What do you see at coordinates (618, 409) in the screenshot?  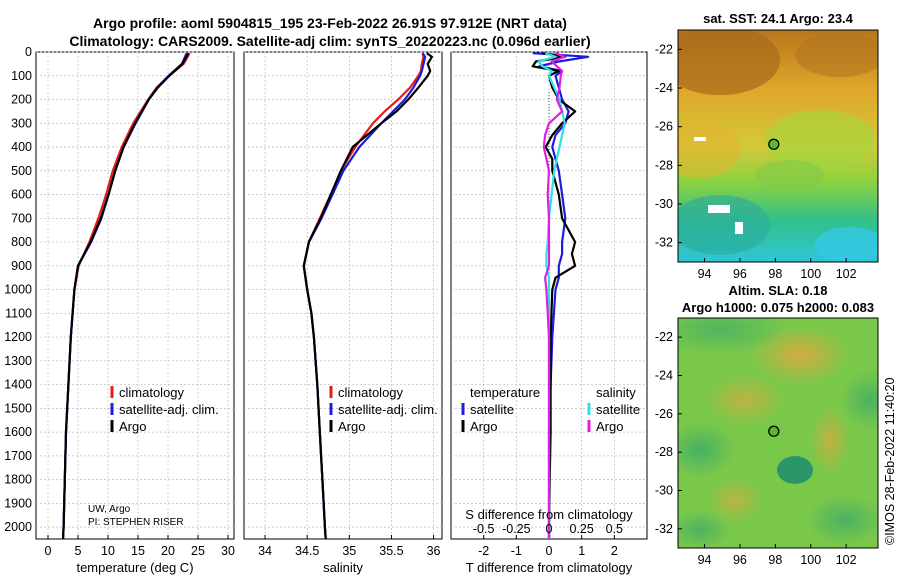 I see `legend-s-satellite: satellite` at bounding box center [618, 409].